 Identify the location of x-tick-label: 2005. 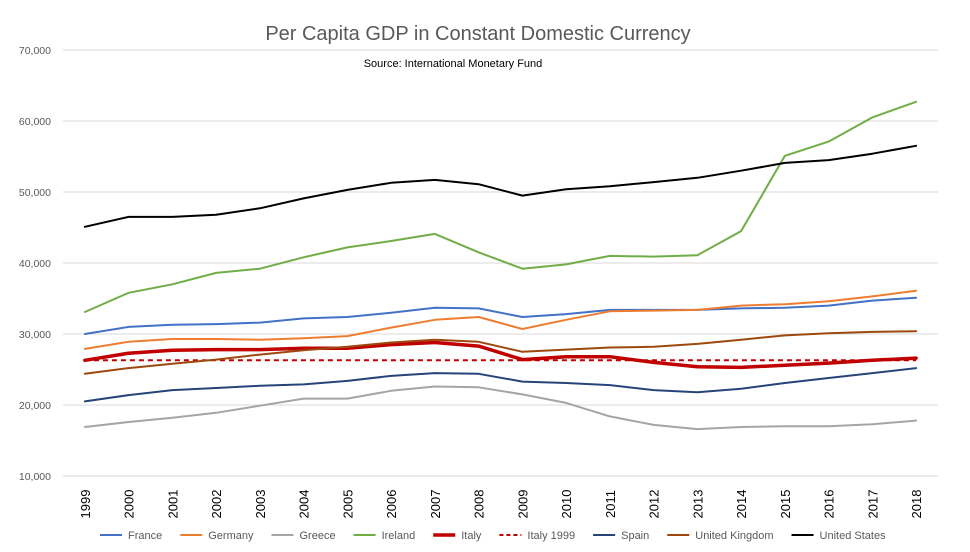
(347, 504).